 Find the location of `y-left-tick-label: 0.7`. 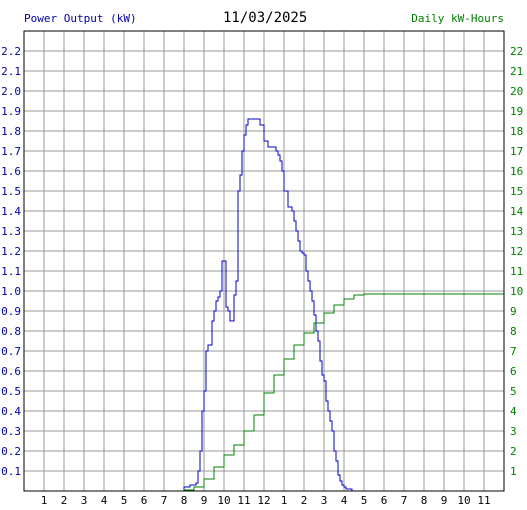

y-left-tick-label: 0.7 is located at coordinates (11, 351).